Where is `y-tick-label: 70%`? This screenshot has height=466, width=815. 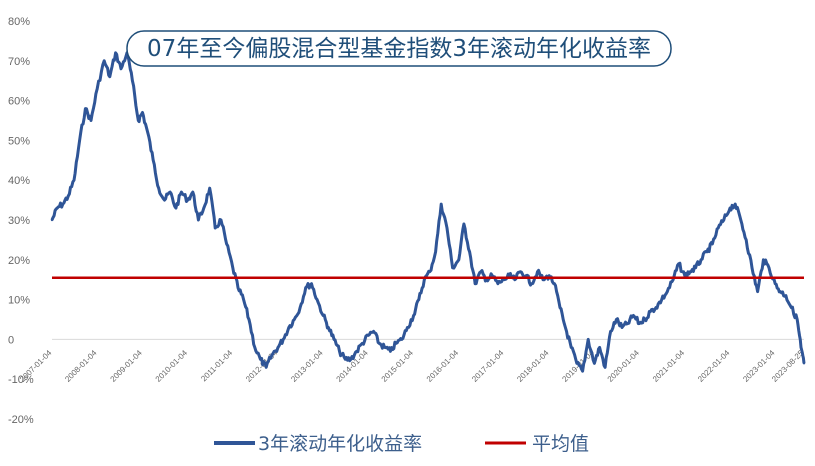 y-tick-label: 70% is located at coordinates (19, 62).